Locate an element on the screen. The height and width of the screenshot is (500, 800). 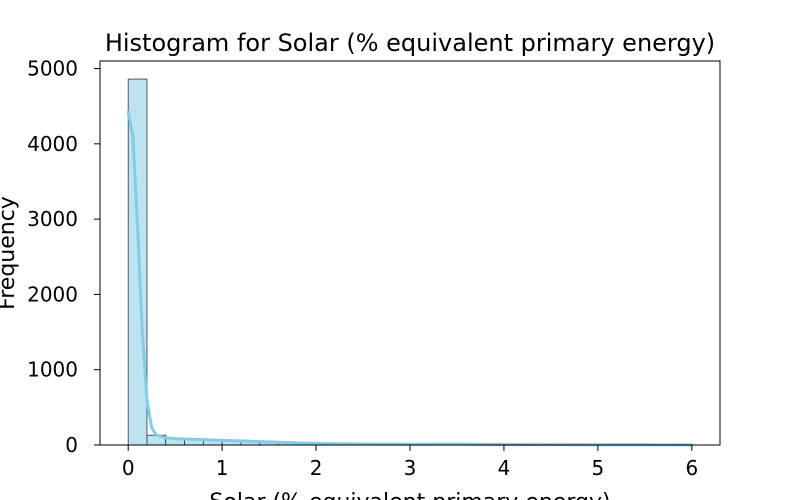
y-tick-label: 4000 is located at coordinates (52, 144).